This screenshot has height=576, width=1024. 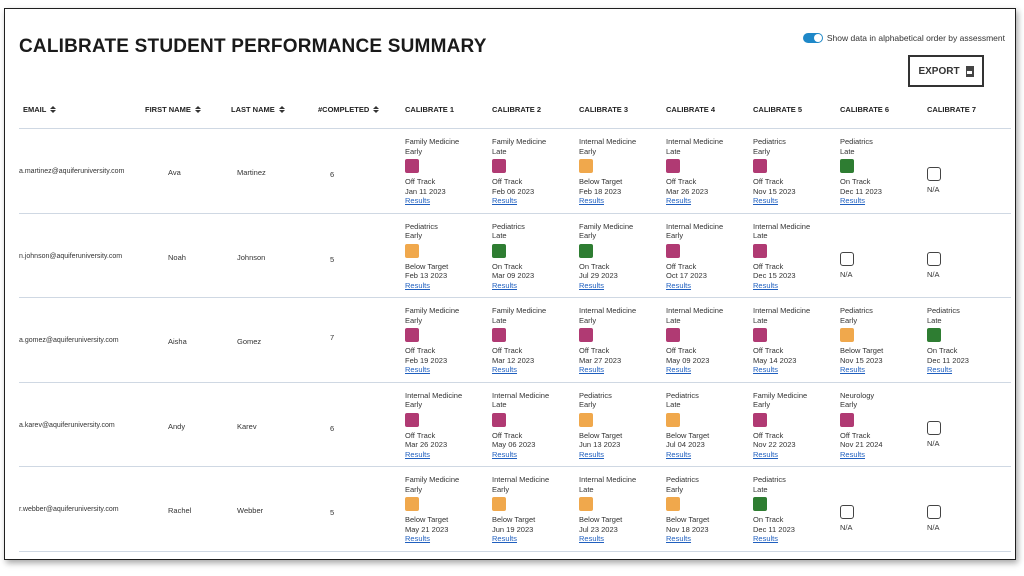 What do you see at coordinates (250, 510) in the screenshot?
I see `last-name-cell: Webber` at bounding box center [250, 510].